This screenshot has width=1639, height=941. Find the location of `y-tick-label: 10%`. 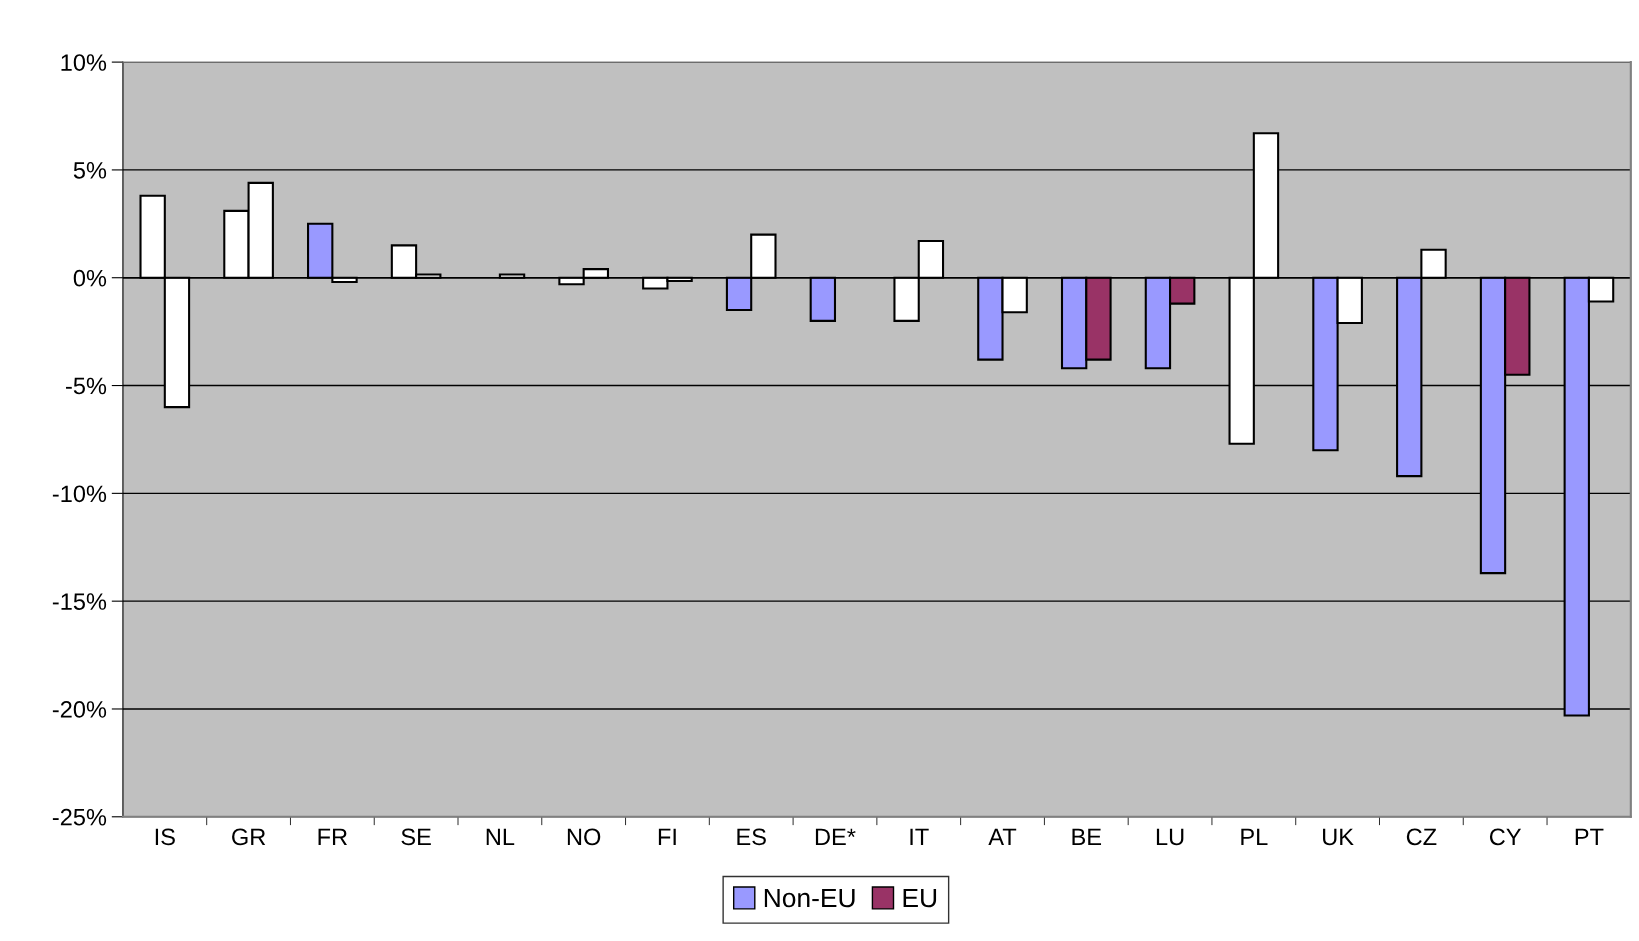

y-tick-label: 10% is located at coordinates (84, 62).